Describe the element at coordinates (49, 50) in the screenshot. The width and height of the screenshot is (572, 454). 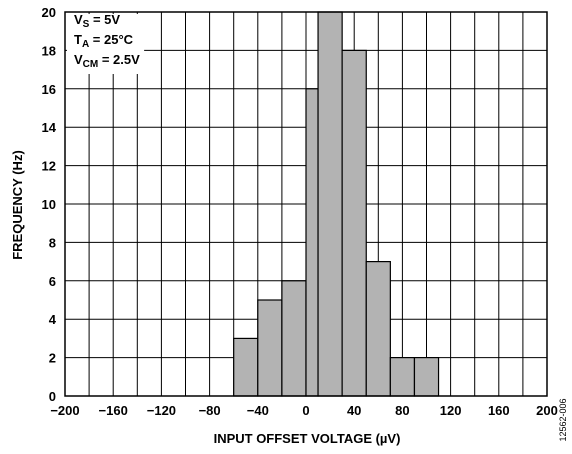
I see `y-tick-label: 18` at that location.